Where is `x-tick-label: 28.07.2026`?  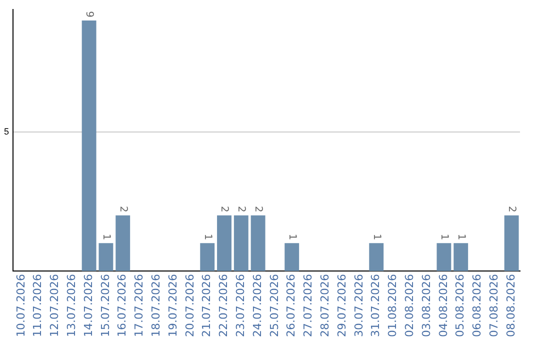 x-tick-label: 28.07.2026 is located at coordinates (325, 306).